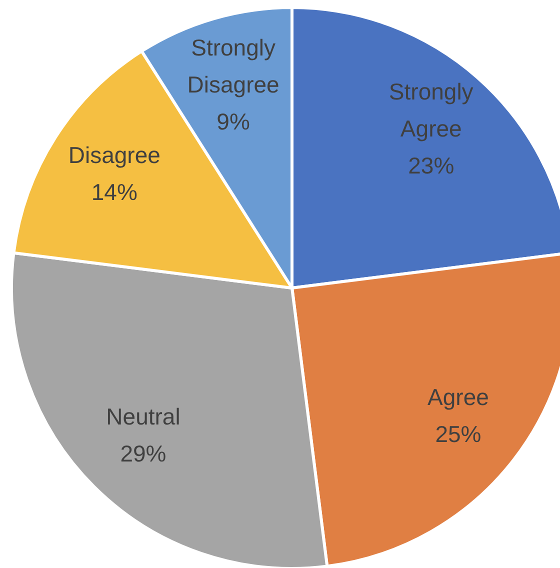 This screenshot has width=560, height=568. Describe the element at coordinates (458, 433) in the screenshot. I see `data-label: 25%` at that location.